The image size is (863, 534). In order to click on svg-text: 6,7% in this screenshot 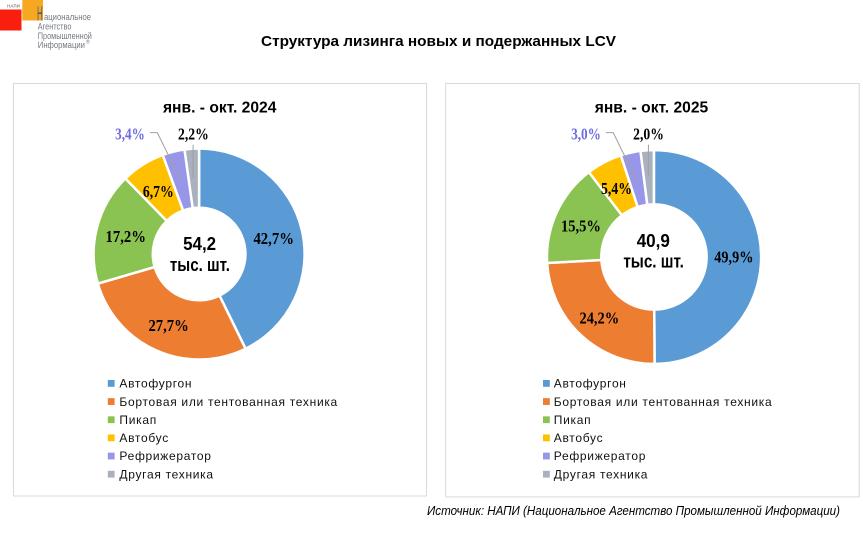, I will do `click(158, 191)`.